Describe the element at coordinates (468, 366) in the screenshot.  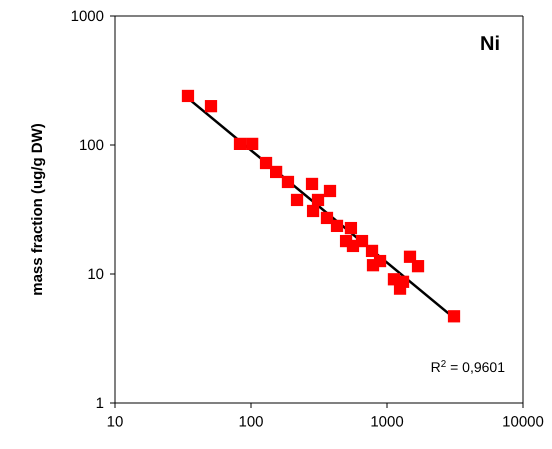
I see `annotation: R$^{2}$ = 0,9601` at that location.